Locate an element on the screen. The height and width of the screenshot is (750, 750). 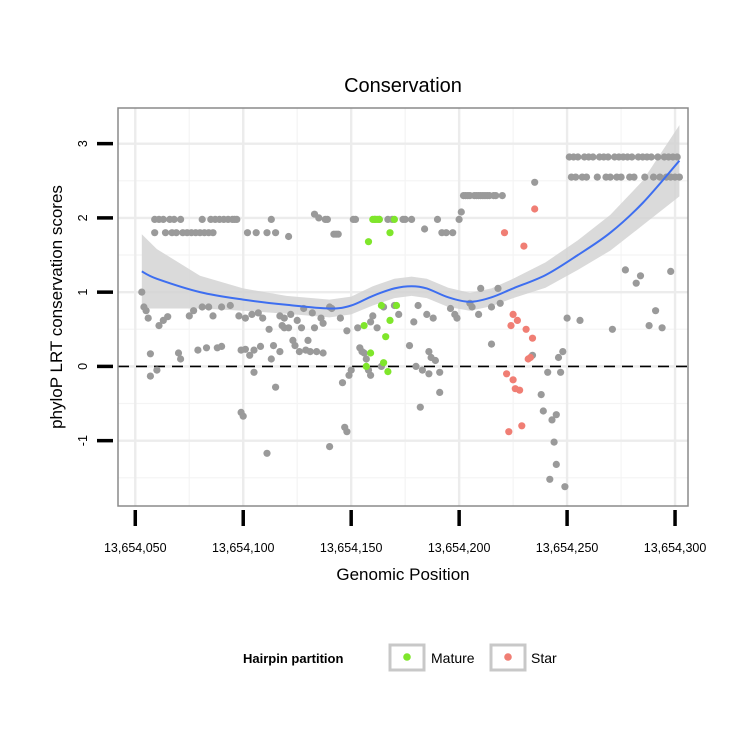
smooth-line-layer is located at coordinates (411, 235).